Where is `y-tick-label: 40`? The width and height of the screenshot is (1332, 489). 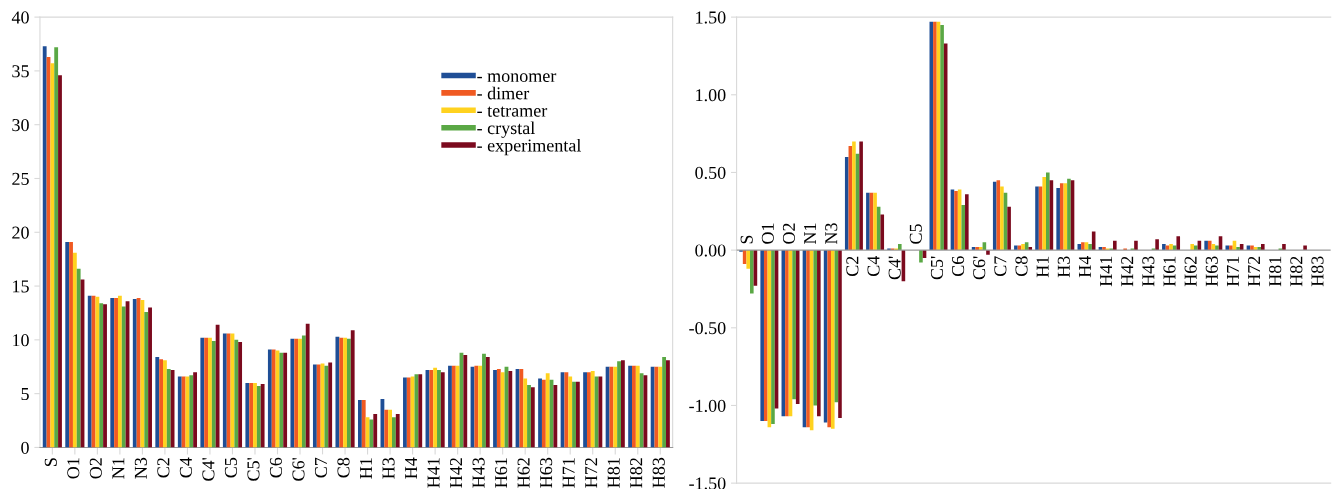 y-tick-label: 40 is located at coordinates (20, 17).